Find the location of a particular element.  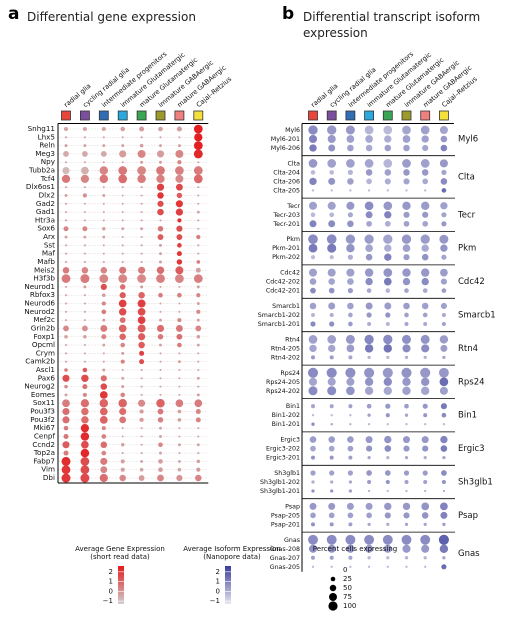

row-label: Grin2b is located at coordinates (43, 327).